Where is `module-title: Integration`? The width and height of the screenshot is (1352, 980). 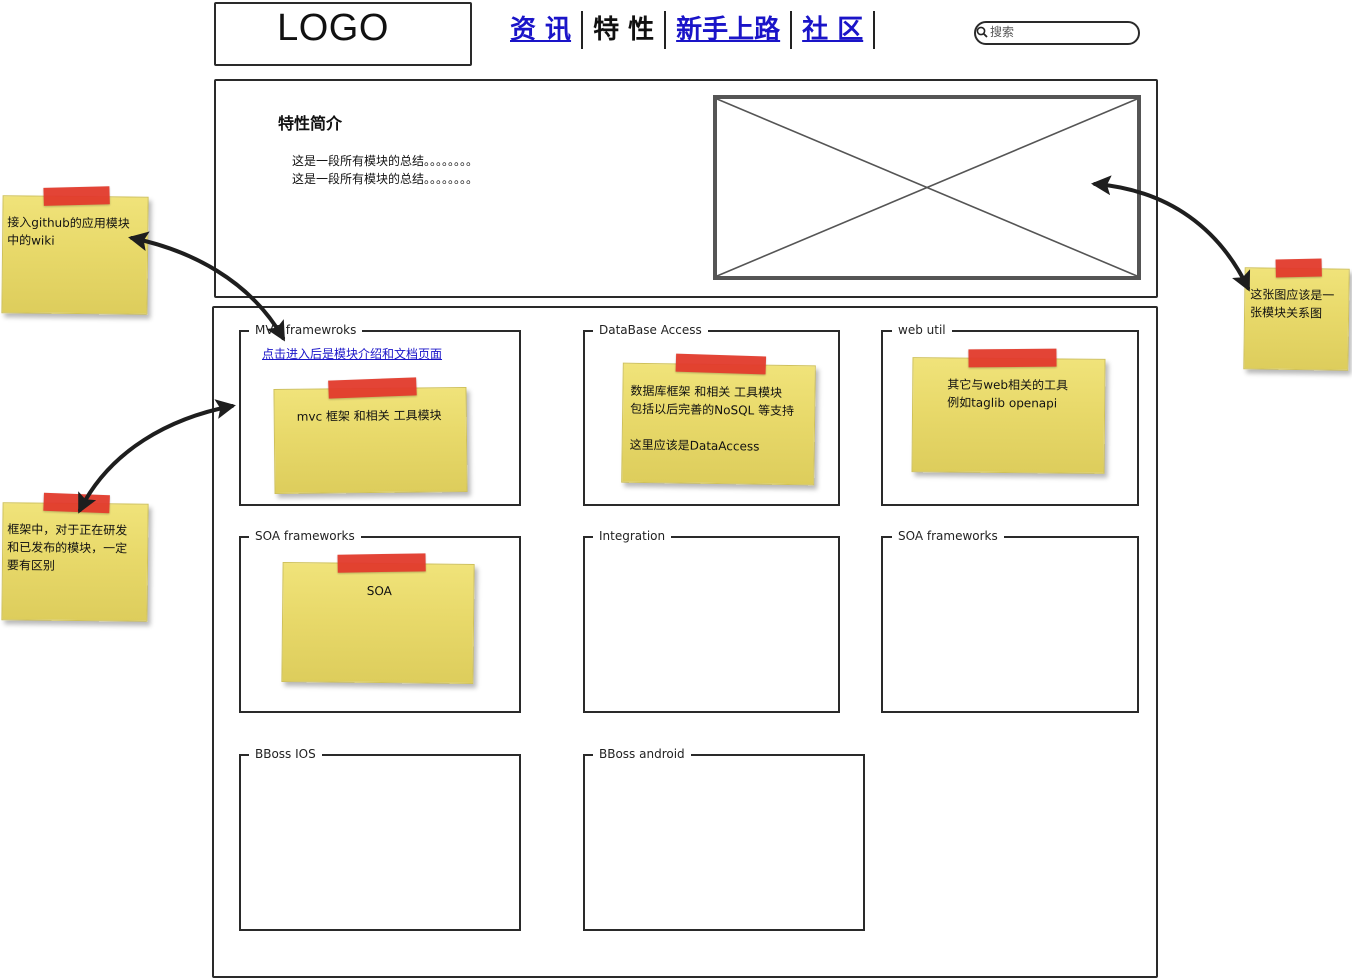
module-title: Integration is located at coordinates (632, 536).